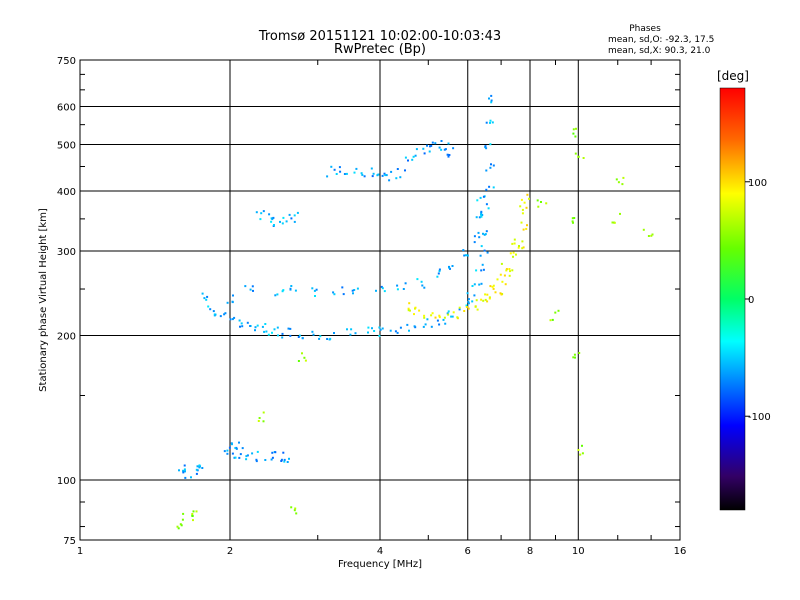 The image size is (800, 600). I want to click on stats-o-line: mean, sd,O: -92.3, 17.5, so click(661, 40).